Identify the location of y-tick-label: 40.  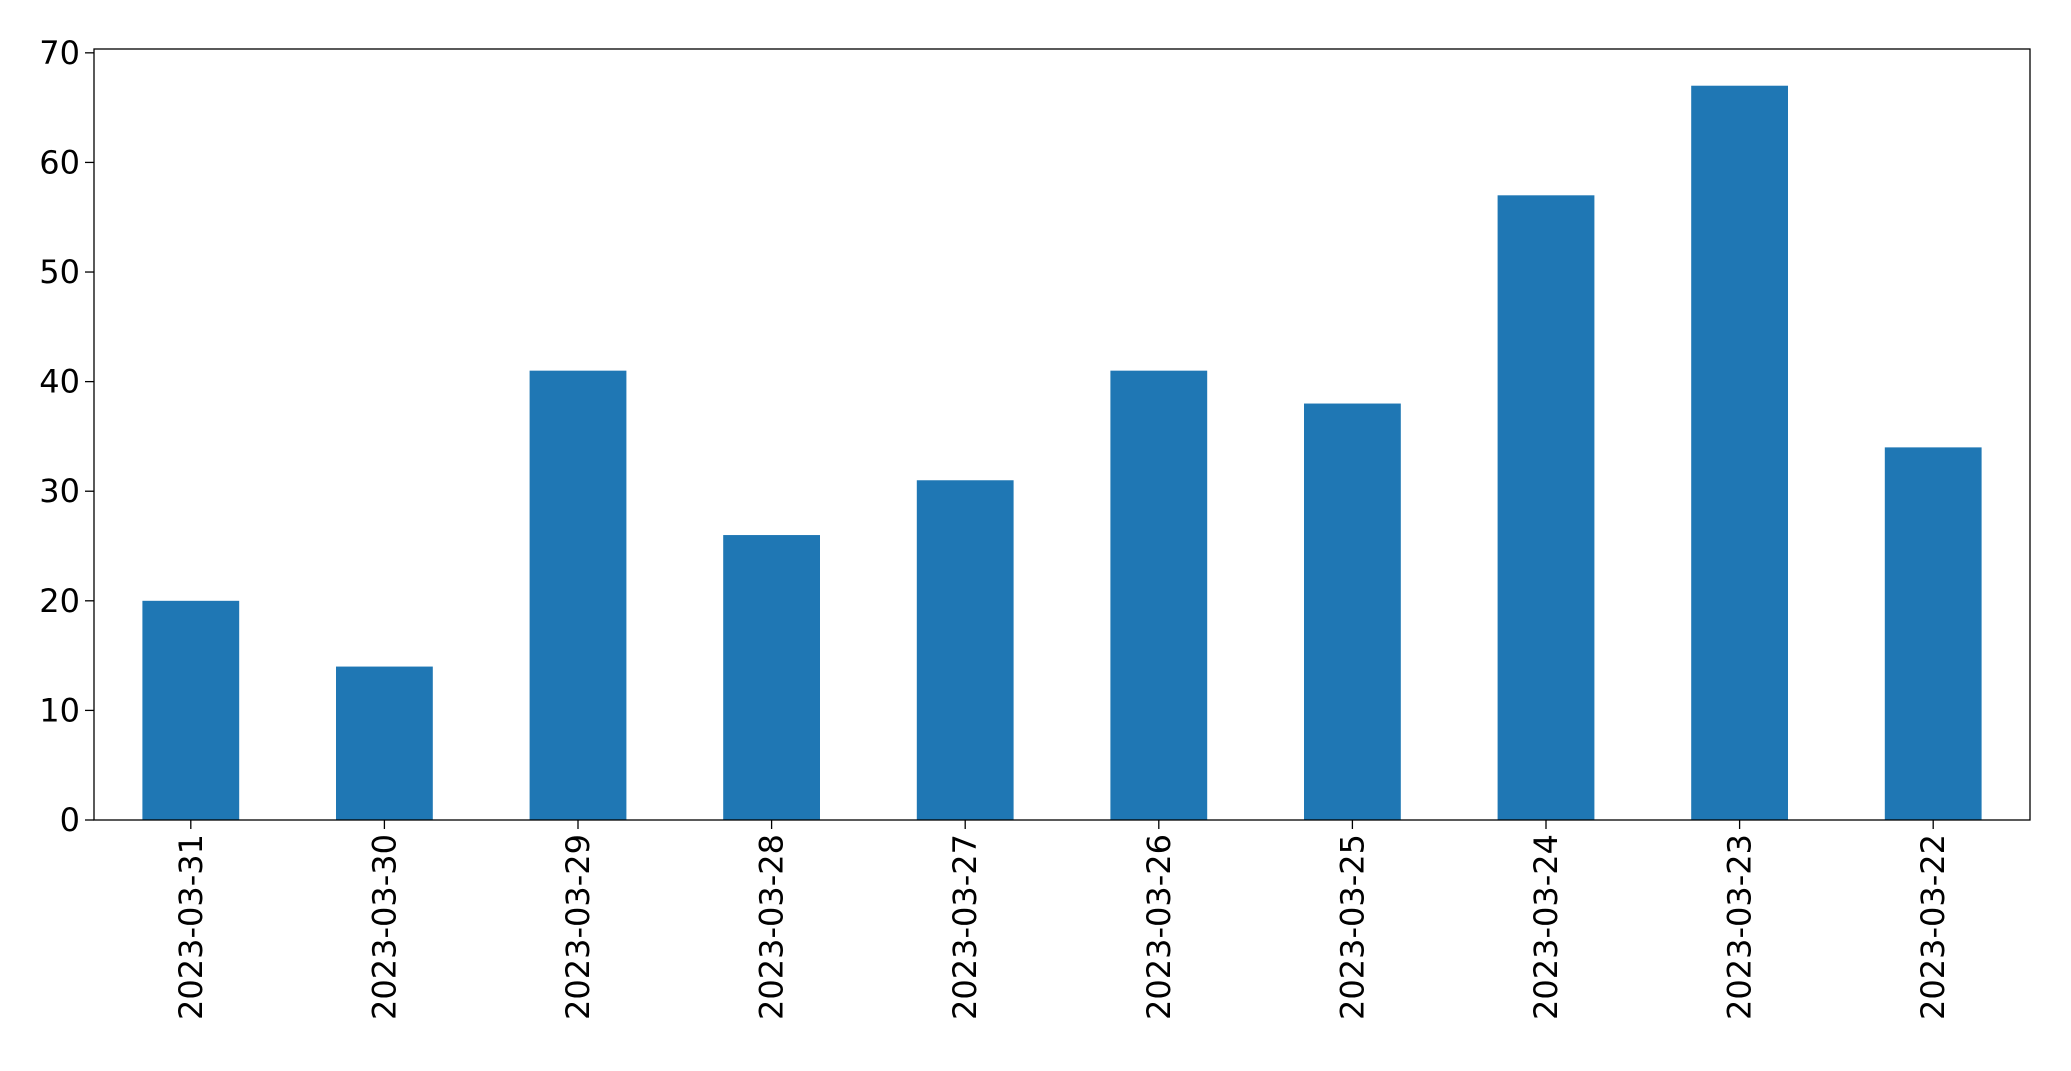
(59, 382).